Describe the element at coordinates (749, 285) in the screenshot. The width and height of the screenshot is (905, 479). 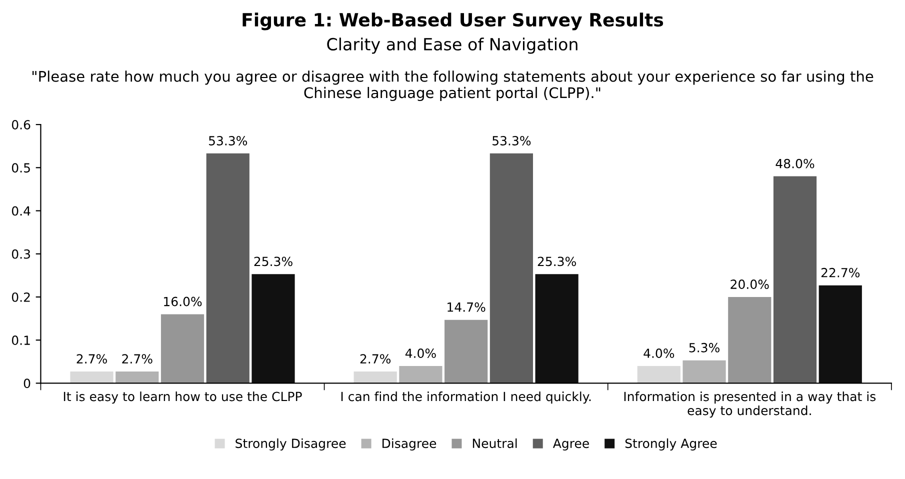
I see `data-label: 20.0%` at that location.